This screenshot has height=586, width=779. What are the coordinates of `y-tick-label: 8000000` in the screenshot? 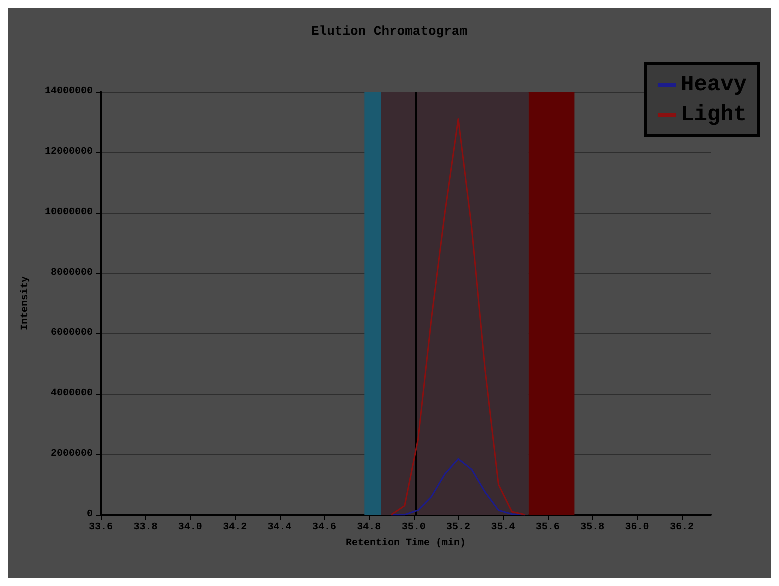 It's located at (71, 273).